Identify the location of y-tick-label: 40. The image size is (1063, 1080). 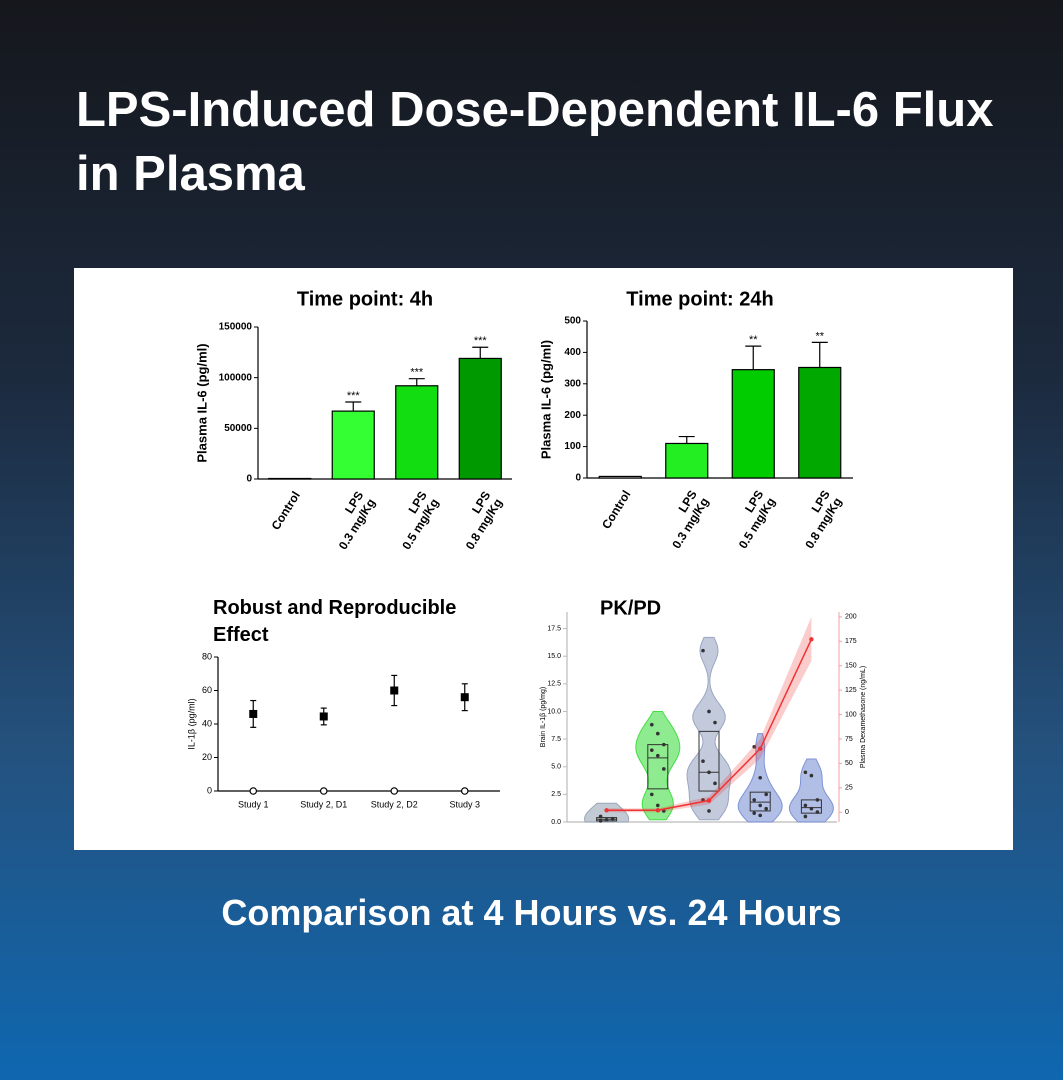
(207, 723).